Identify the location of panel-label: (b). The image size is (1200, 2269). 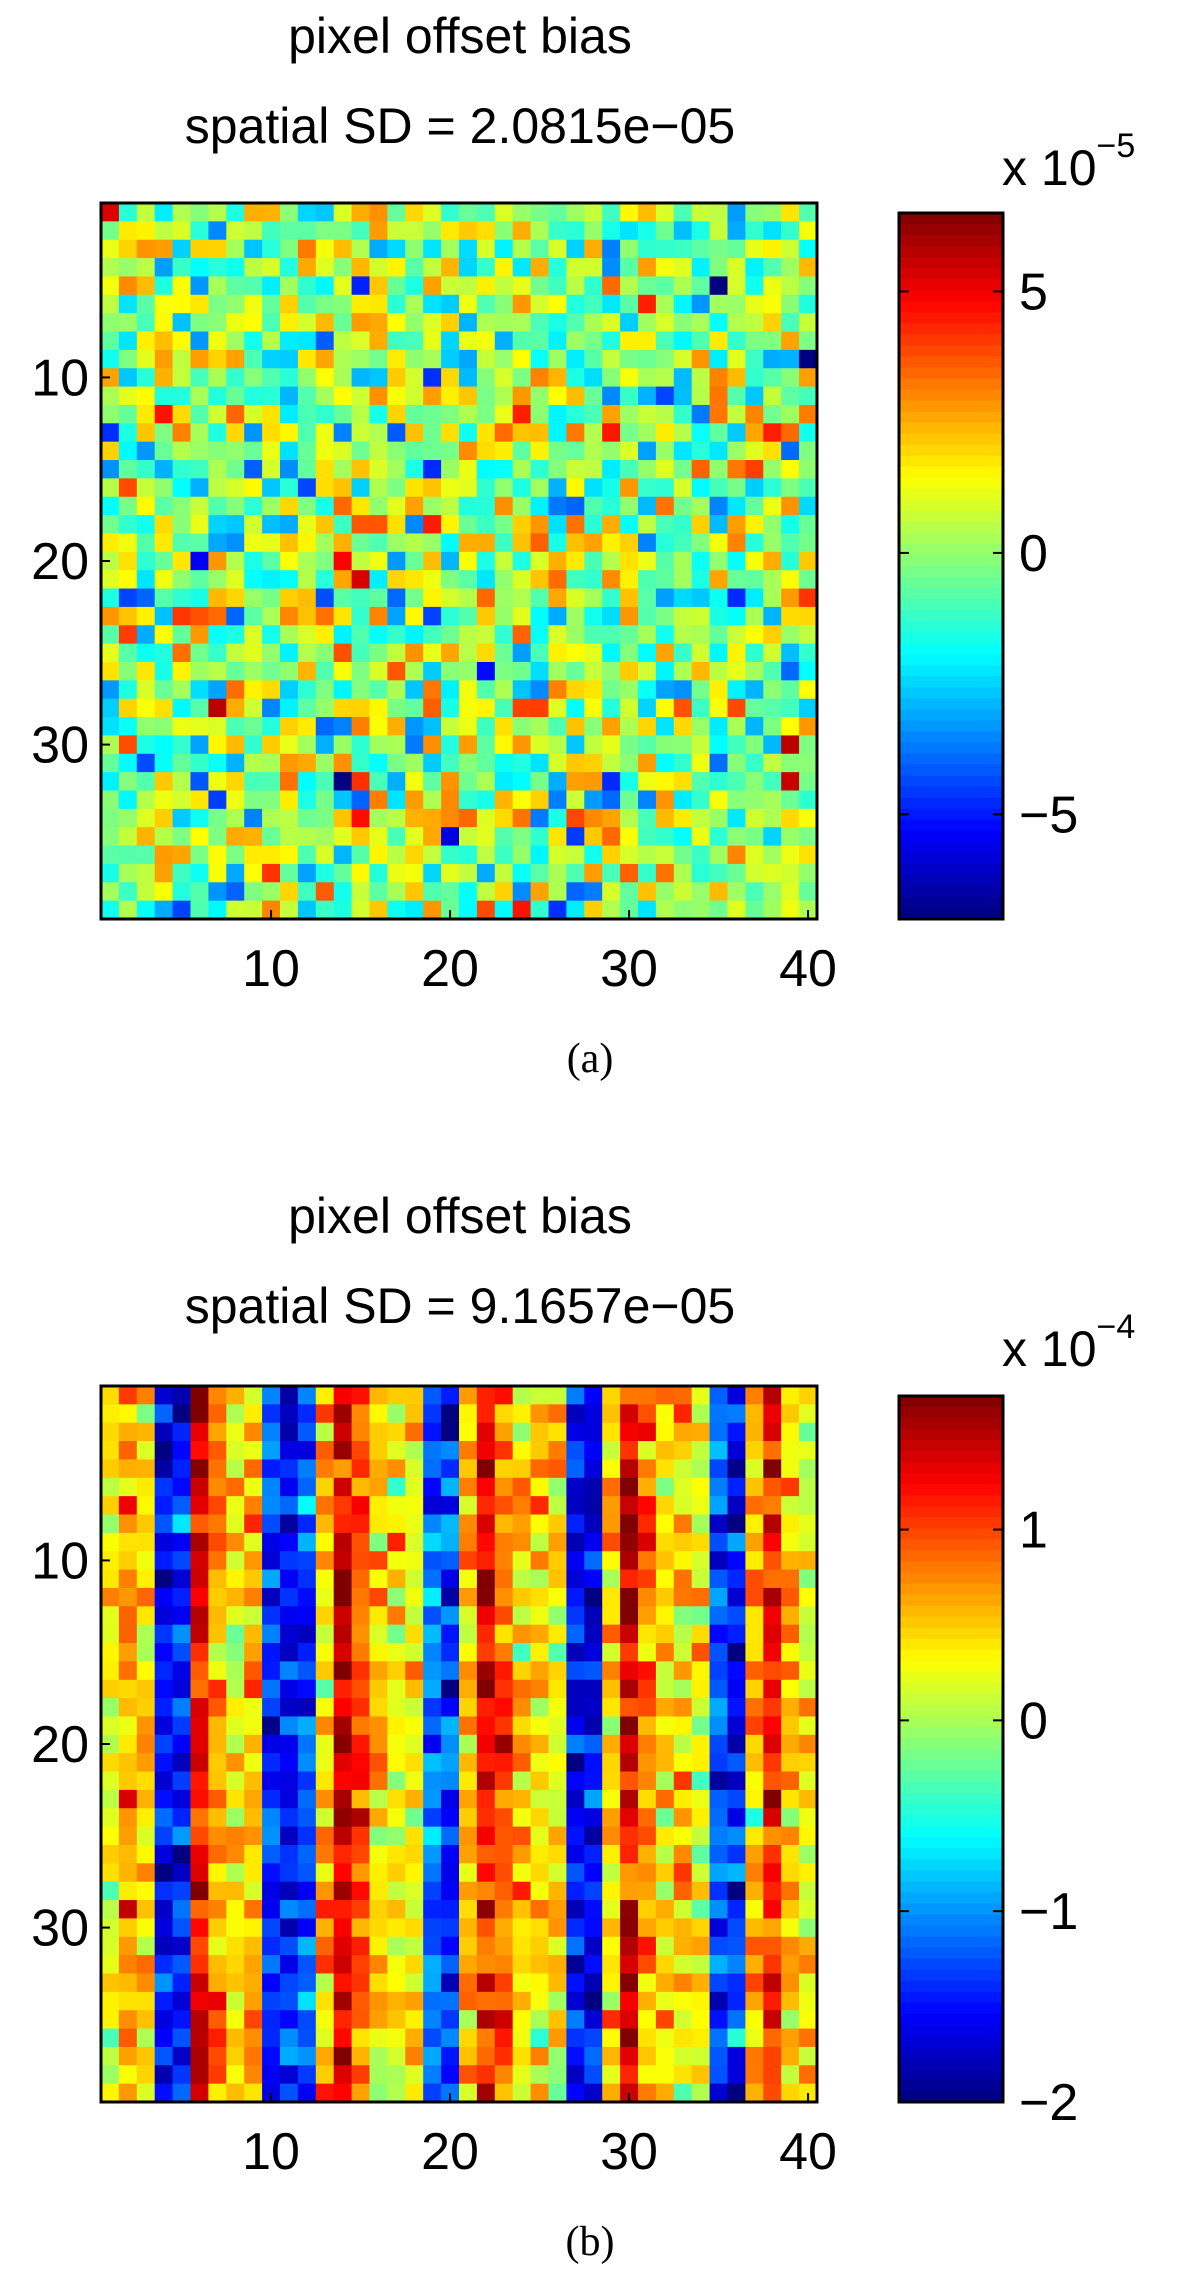
(590, 2242).